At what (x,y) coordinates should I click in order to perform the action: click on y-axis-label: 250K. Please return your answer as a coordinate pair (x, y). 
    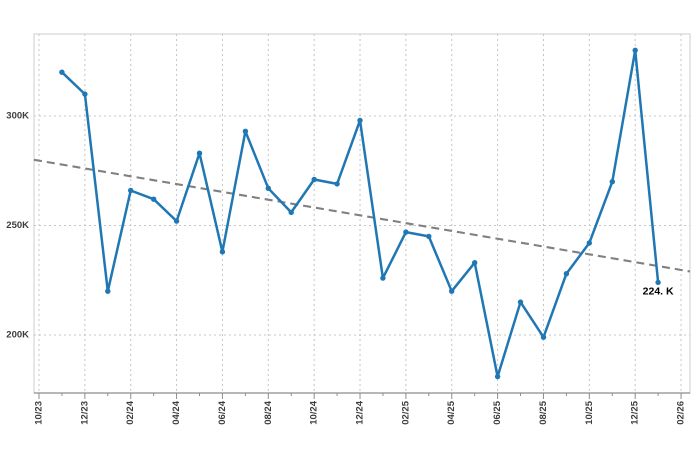
    Looking at the image, I should click on (17, 225).